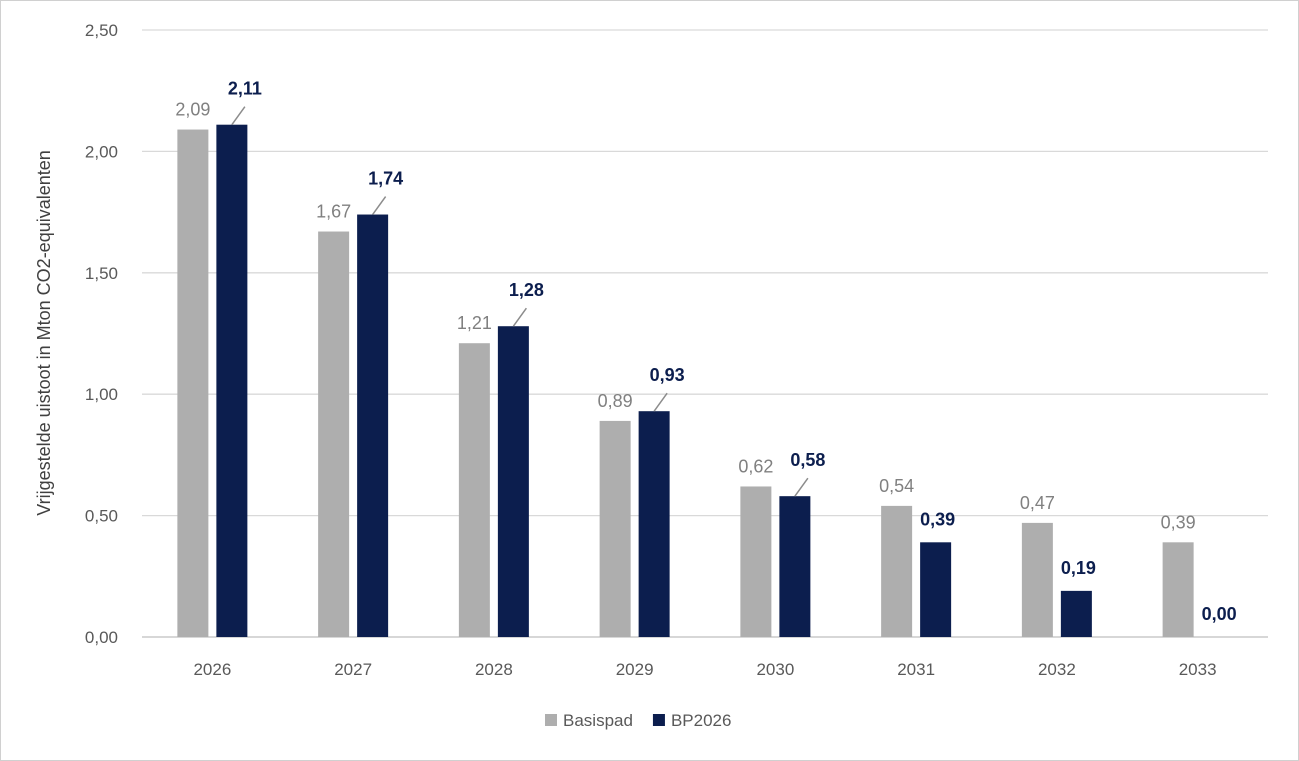 This screenshot has height=761, width=1299. What do you see at coordinates (896, 486) in the screenshot?
I see `data-label: 0,54` at bounding box center [896, 486].